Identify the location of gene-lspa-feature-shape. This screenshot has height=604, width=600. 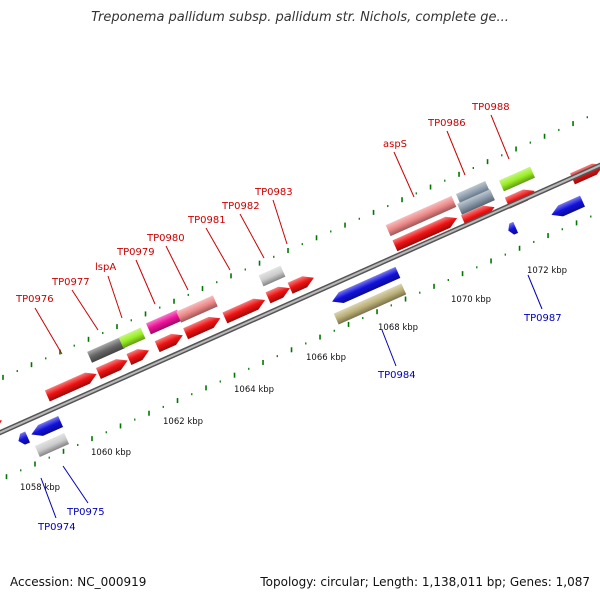
(106, 350).